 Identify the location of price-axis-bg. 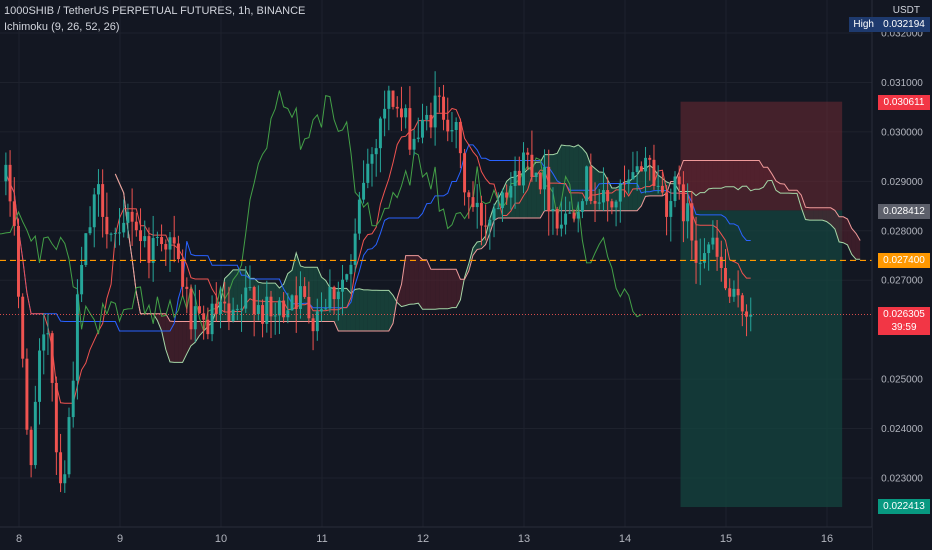
(902, 275).